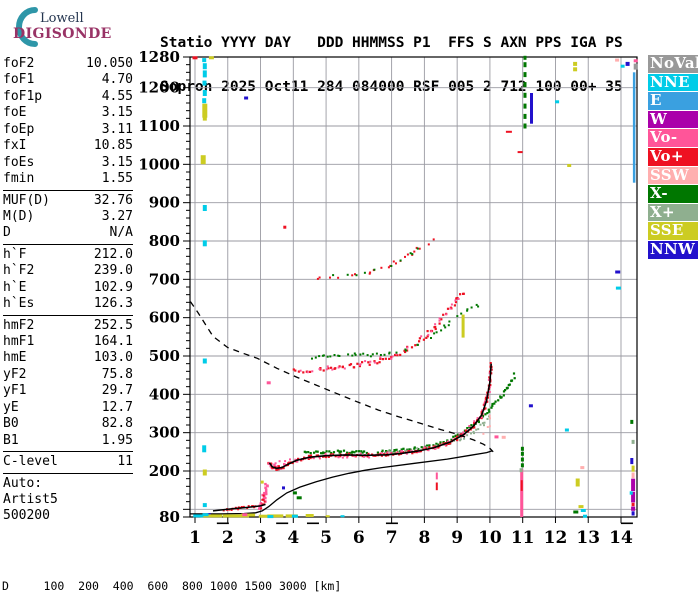  What do you see at coordinates (113, 304) in the screenshot?
I see `param-value: 126.3` at bounding box center [113, 304].